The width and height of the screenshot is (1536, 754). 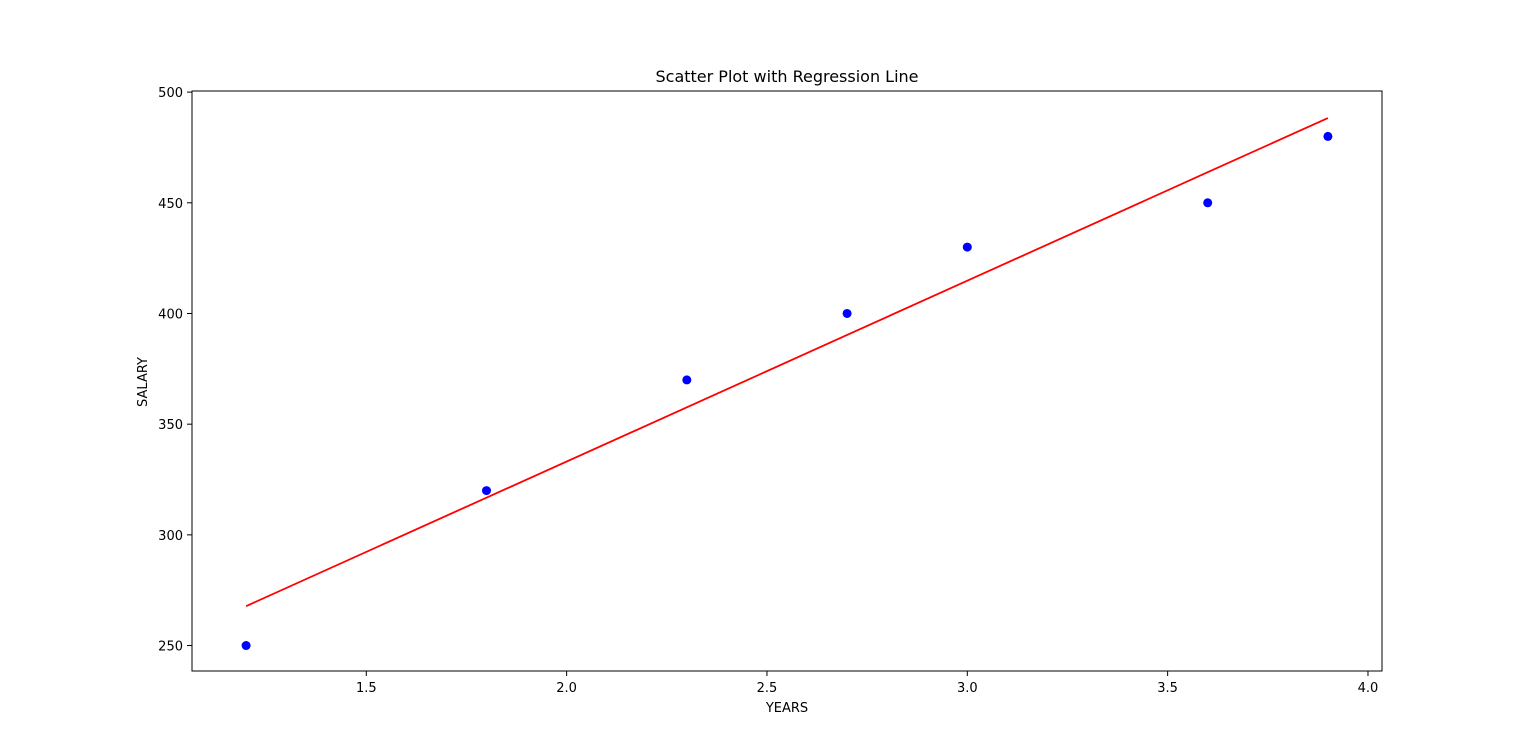 What do you see at coordinates (170, 314) in the screenshot?
I see `y-tick-label: 400` at bounding box center [170, 314].